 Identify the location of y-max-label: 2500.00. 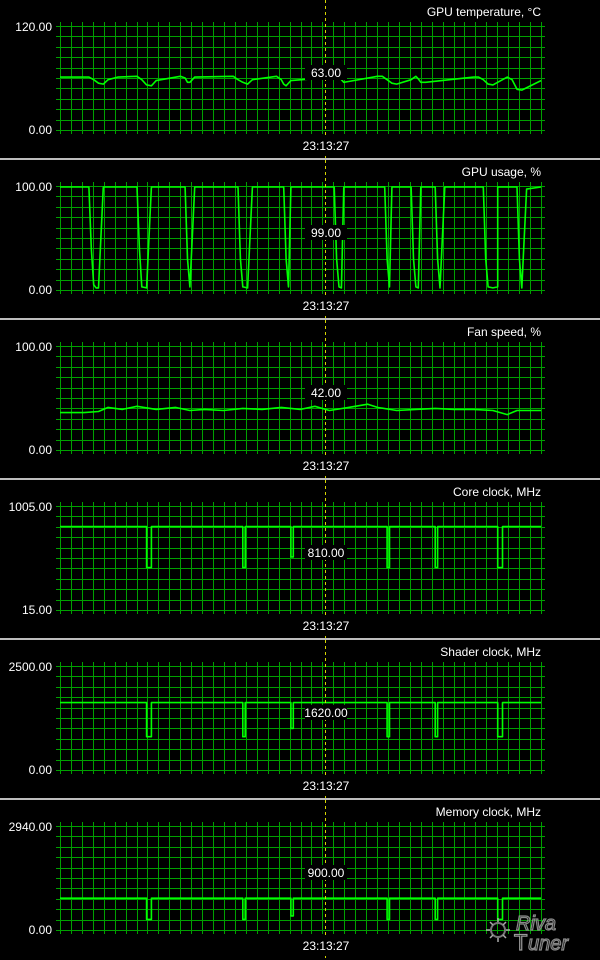
(31, 667).